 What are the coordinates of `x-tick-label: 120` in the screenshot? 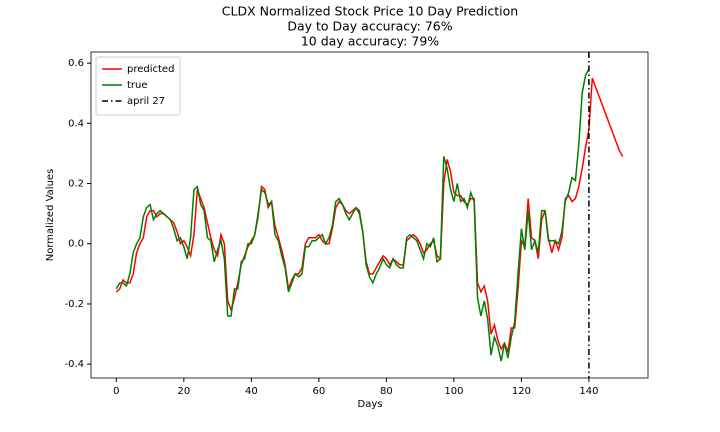 It's located at (521, 391).